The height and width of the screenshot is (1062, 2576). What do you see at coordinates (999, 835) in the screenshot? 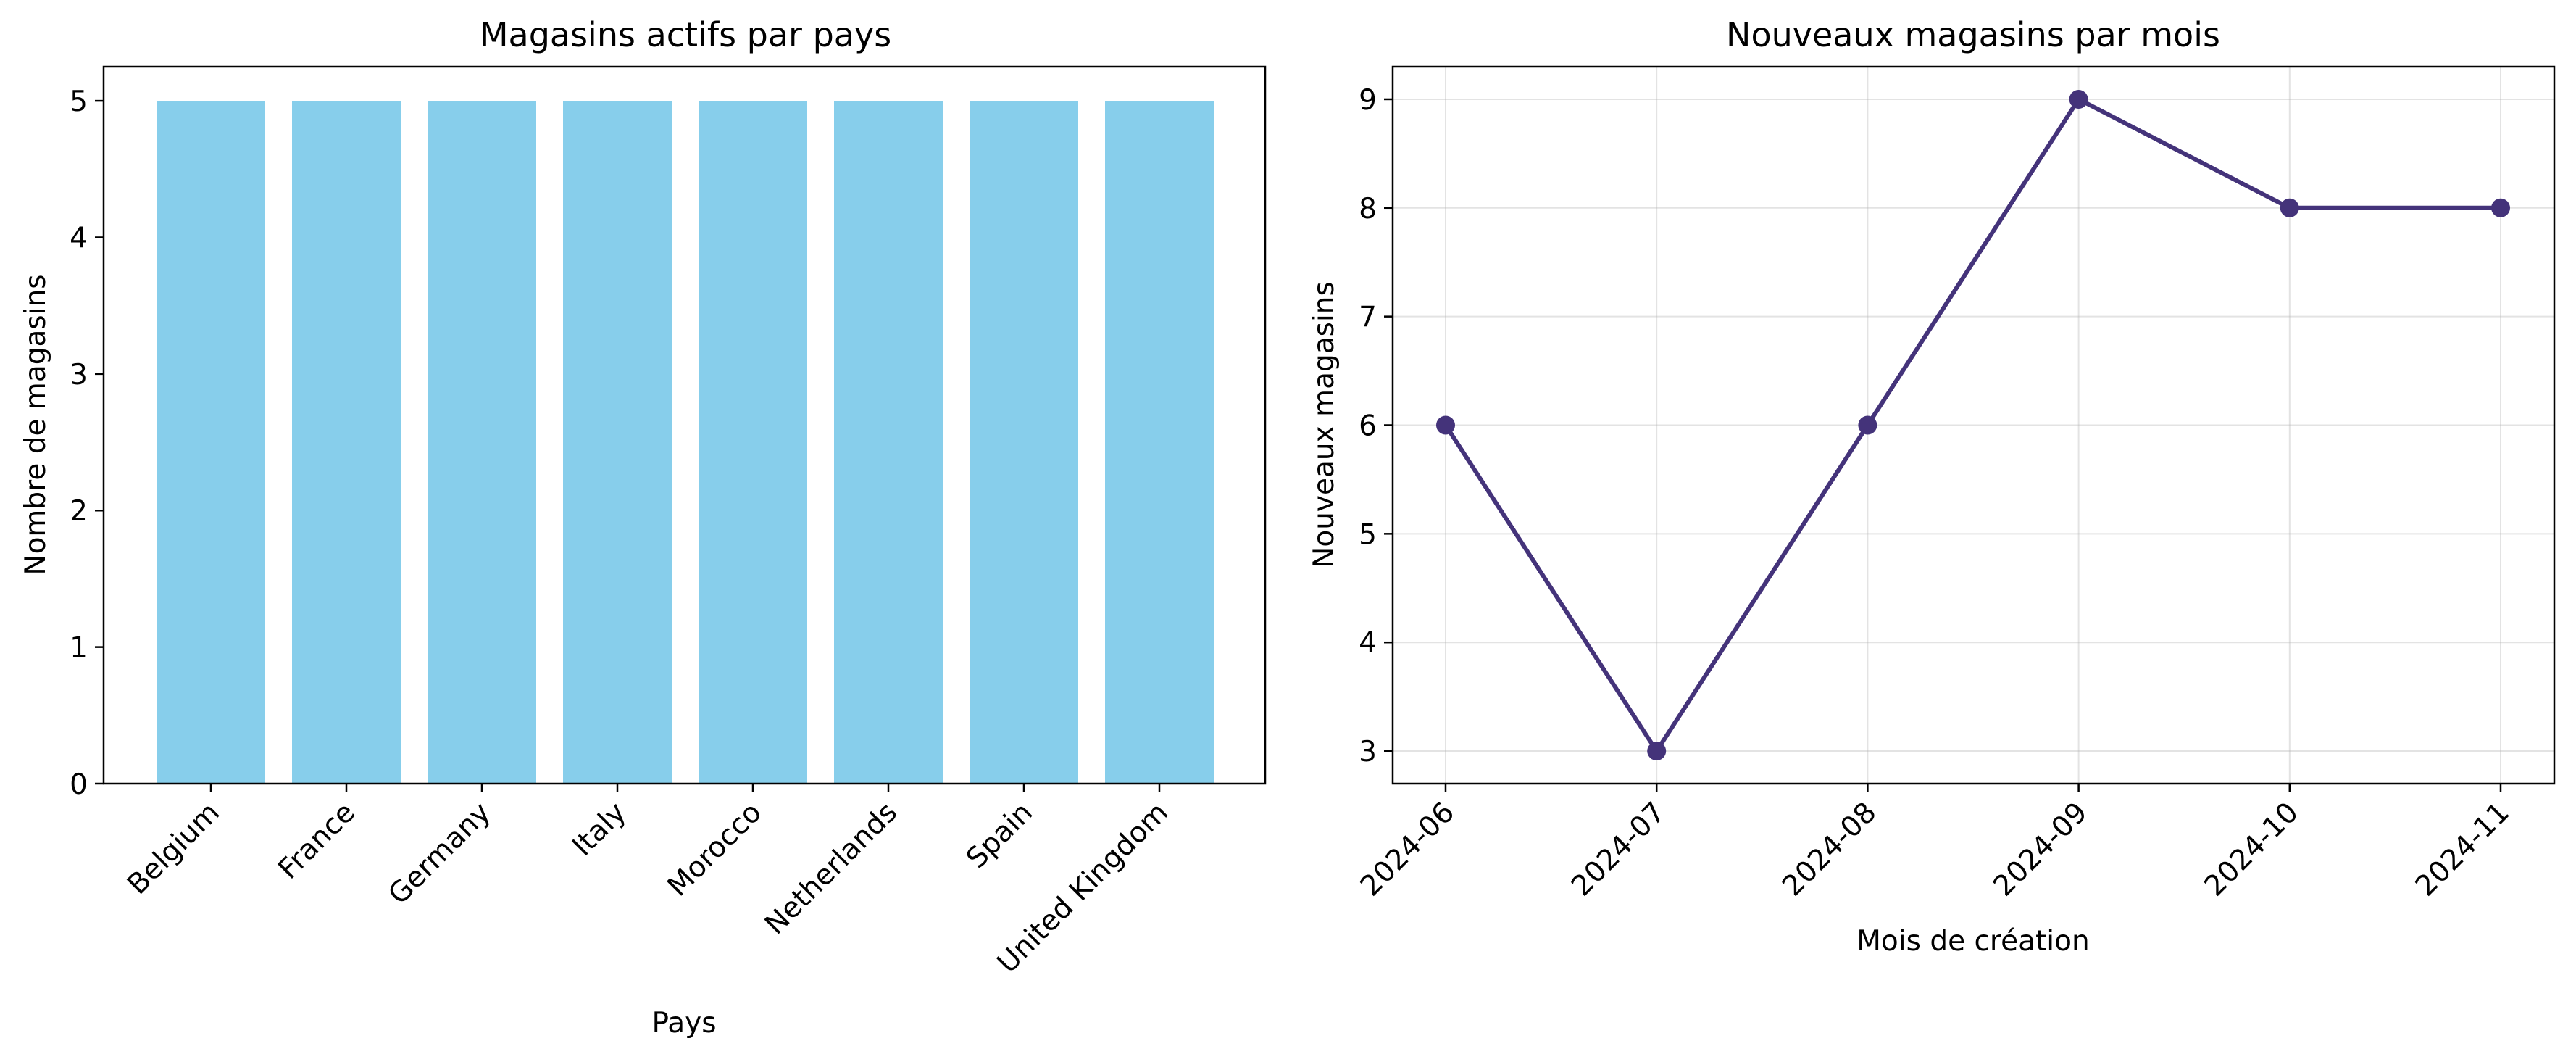
I see `x-tick-label: Spain` at bounding box center [999, 835].